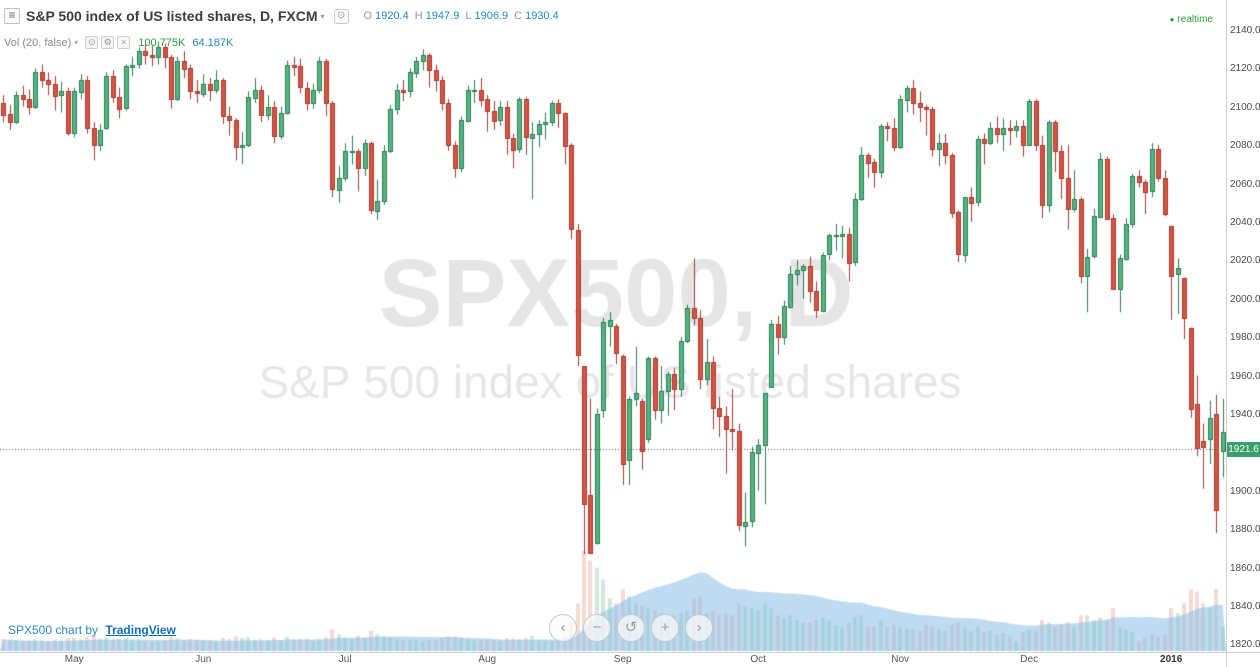 The height and width of the screenshot is (667, 1260). What do you see at coordinates (1195, 19) in the screenshot?
I see `realtime-label: realtime` at bounding box center [1195, 19].